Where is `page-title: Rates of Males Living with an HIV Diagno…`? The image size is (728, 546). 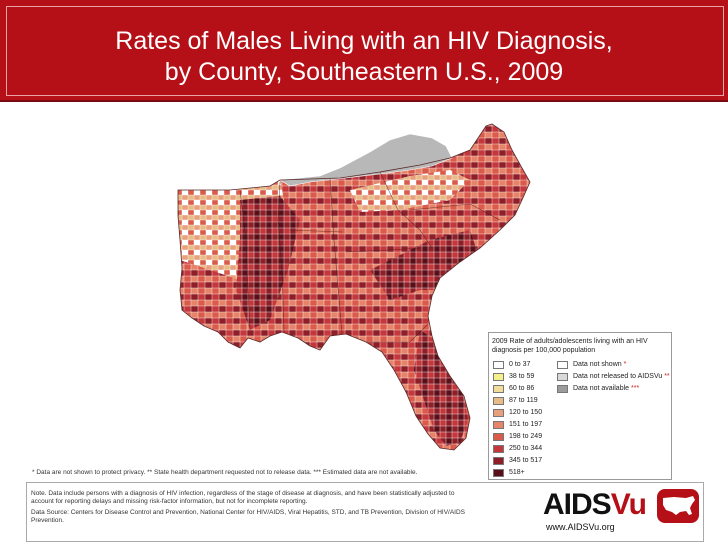
page-title: Rates of Males Living with an HIV Diagno… is located at coordinates (364, 57).